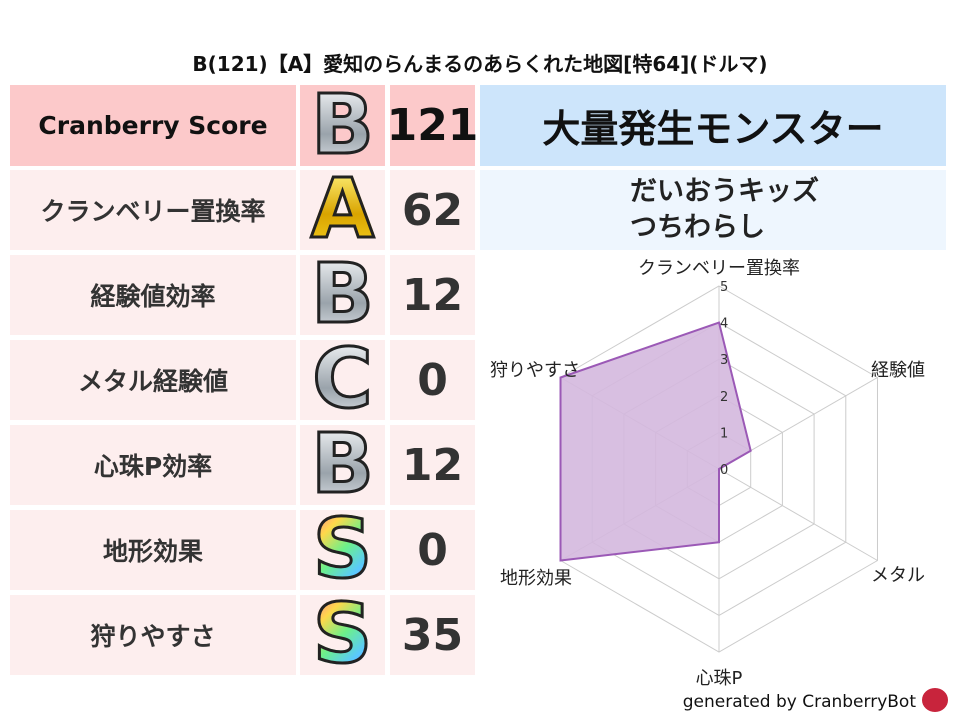 Image resolution: width=960 pixels, height=720 pixels. What do you see at coordinates (898, 575) in the screenshot?
I see `axis-label: メタル` at bounding box center [898, 575].